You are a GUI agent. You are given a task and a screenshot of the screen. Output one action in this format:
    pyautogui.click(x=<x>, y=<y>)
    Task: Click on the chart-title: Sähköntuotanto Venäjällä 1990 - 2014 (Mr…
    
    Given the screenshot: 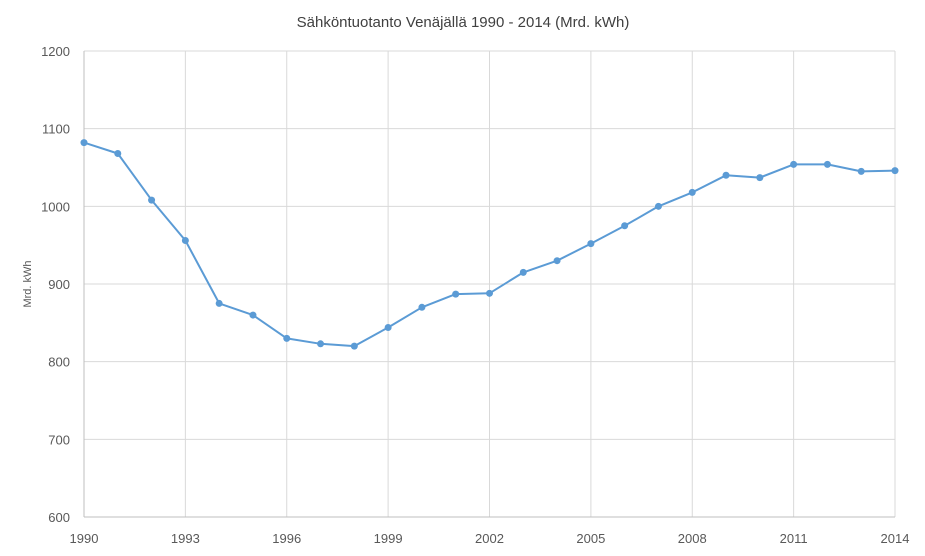 What is the action you would take?
    pyautogui.click(x=463, y=22)
    